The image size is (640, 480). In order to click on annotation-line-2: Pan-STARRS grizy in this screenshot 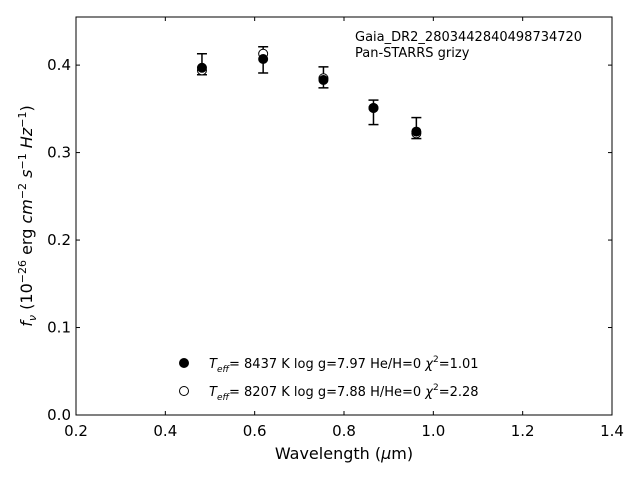, I will do `click(412, 53)`.